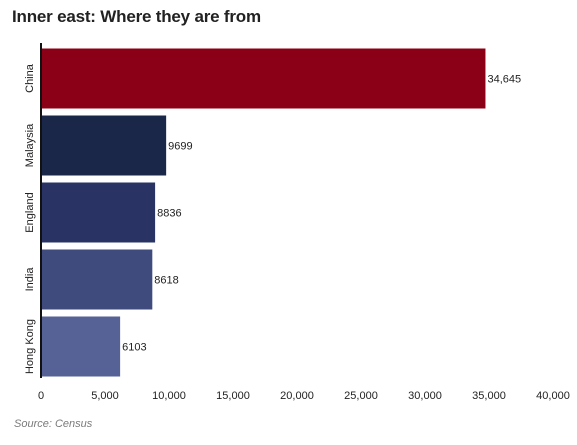  Describe the element at coordinates (425, 396) in the screenshot. I see `x-tick-label: 30,000` at that location.